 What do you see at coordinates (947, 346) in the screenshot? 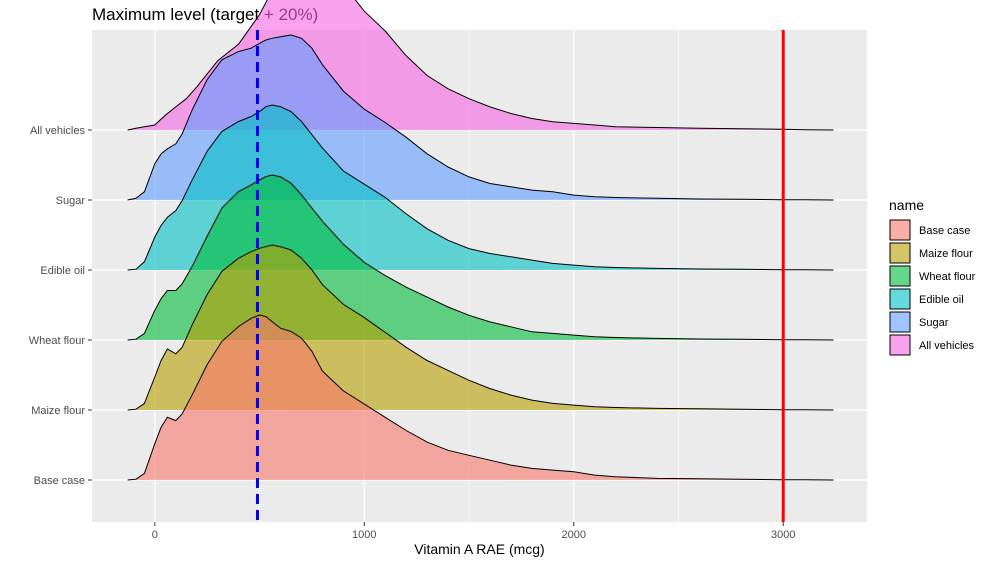
I see `legend-label: All vehicles` at bounding box center [947, 346].